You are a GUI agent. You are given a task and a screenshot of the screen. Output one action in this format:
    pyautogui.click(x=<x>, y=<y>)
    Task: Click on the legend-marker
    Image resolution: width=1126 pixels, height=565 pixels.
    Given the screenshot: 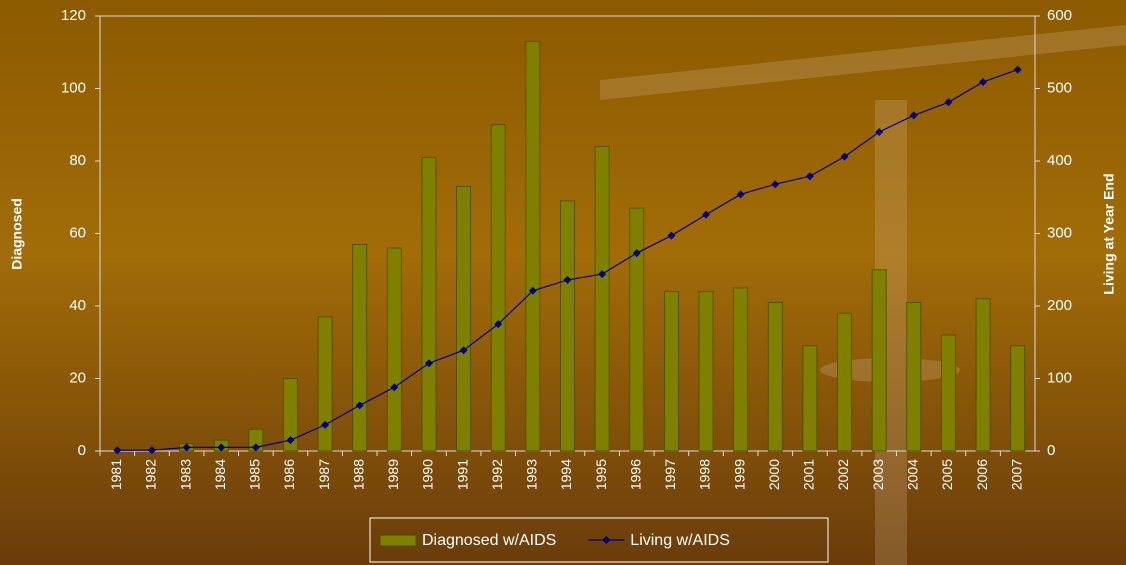 What is the action you would take?
    pyautogui.click(x=606, y=540)
    